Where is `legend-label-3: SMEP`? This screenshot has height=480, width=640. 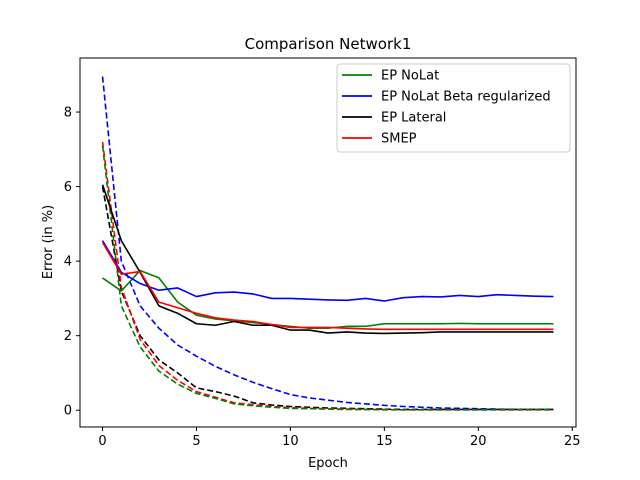 legend-label-3: SMEP is located at coordinates (399, 139).